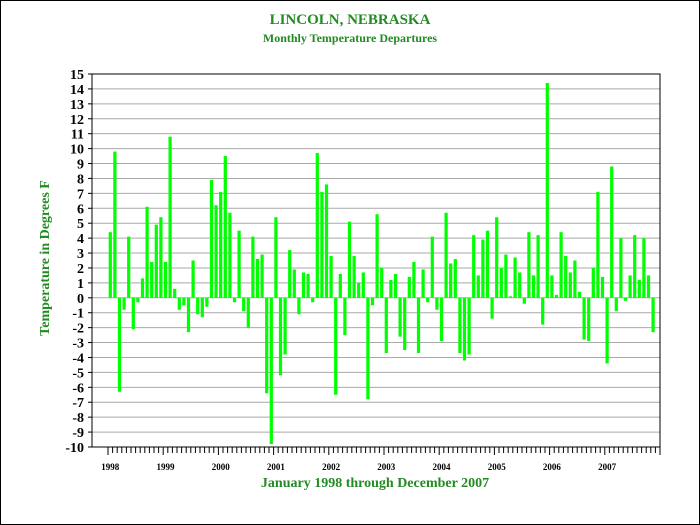  What do you see at coordinates (386, 467) in the screenshot?
I see `x-tick-label: 2003` at bounding box center [386, 467].